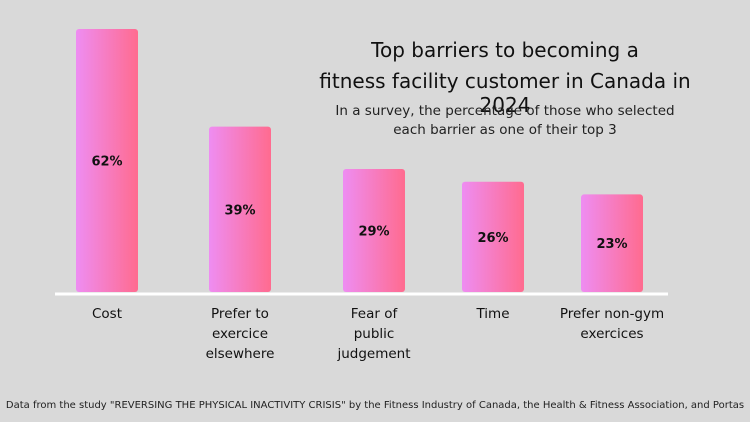 The image size is (750, 422). I want to click on category-label: Fear of, so click(375, 314).